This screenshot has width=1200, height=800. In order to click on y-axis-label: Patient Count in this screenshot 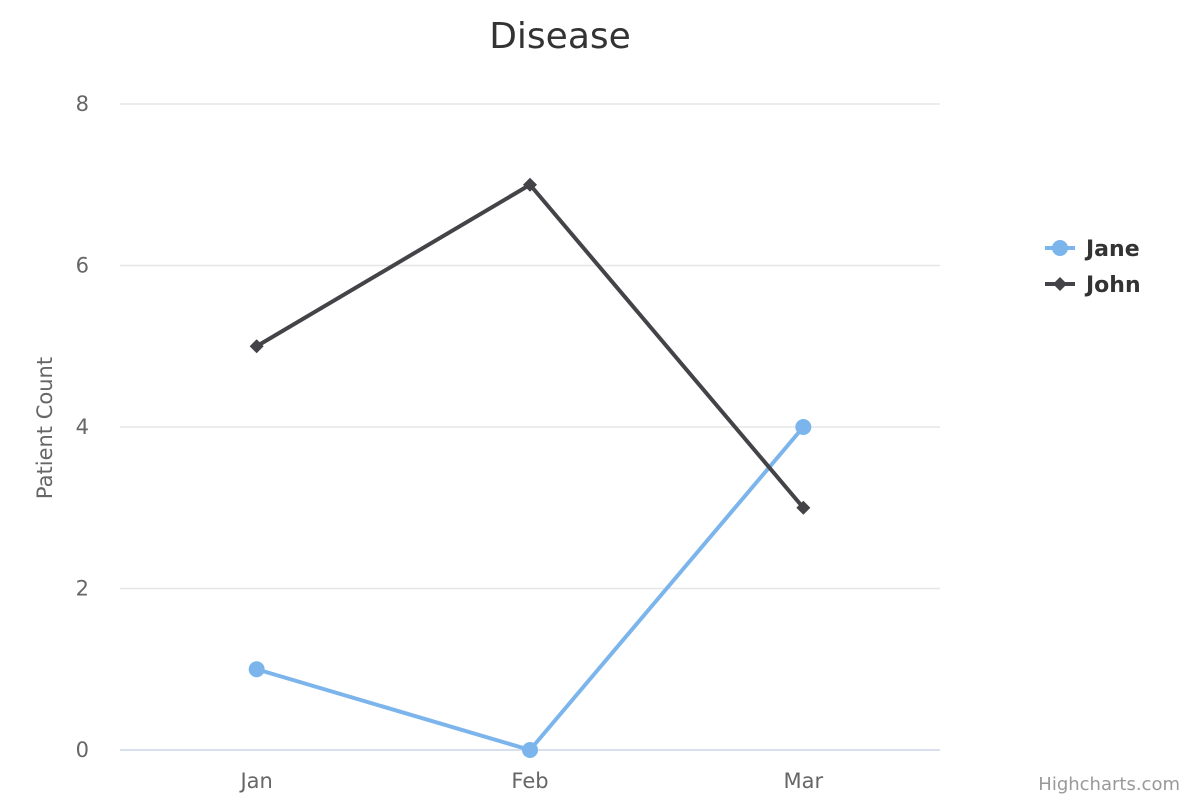, I will do `click(45, 428)`.